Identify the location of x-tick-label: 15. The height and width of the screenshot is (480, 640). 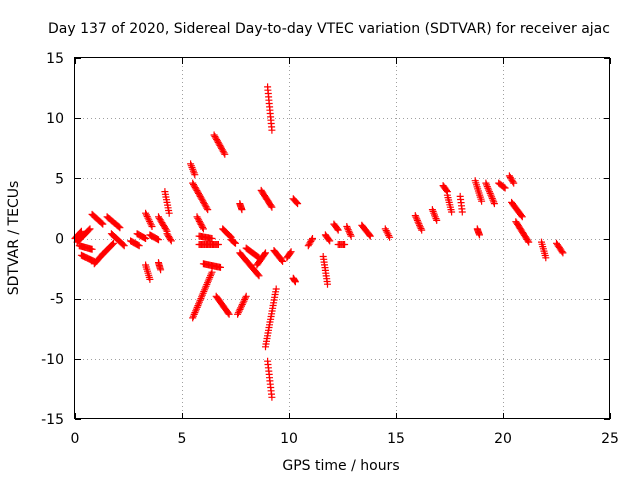
(396, 439).